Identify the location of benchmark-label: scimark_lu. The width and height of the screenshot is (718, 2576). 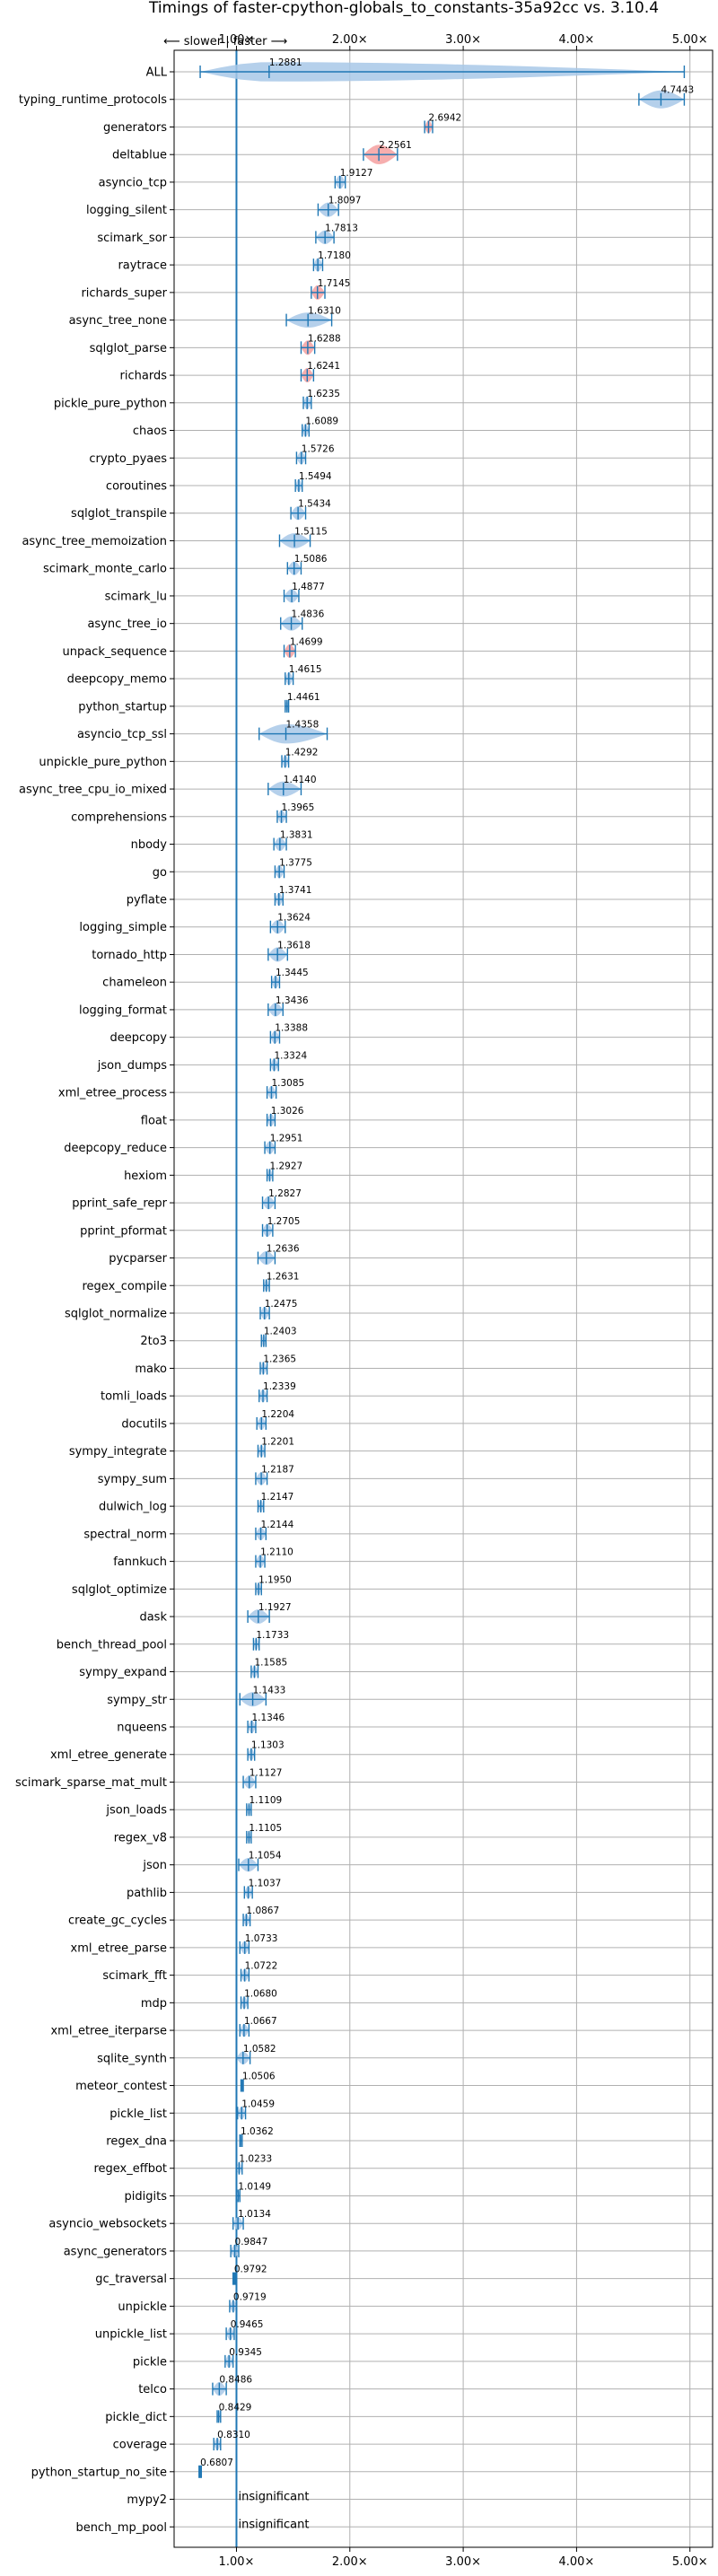
(136, 596).